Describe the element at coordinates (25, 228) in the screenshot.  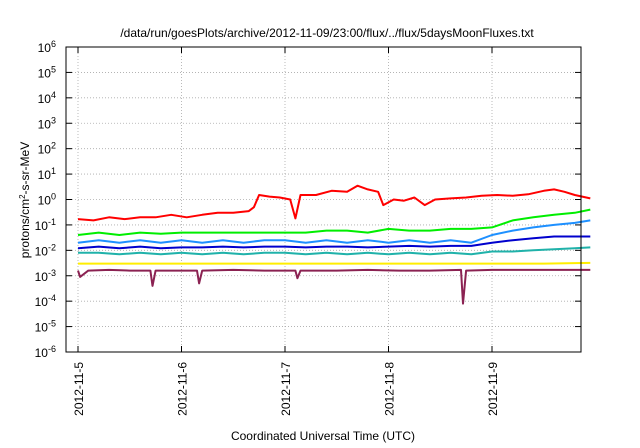
I see `y-axis-label-pre: protons/cm` at that location.